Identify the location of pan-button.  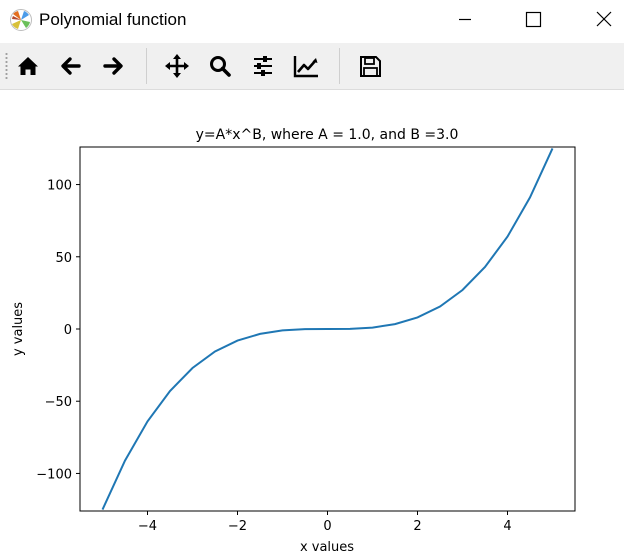
(177, 66).